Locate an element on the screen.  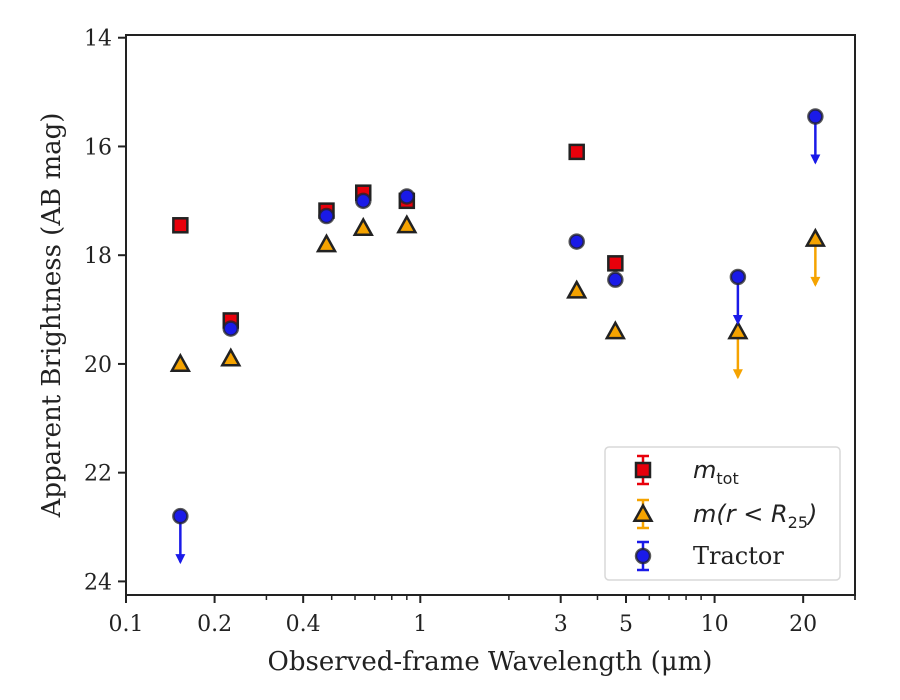
x-tick-label: 0.1 is located at coordinates (126, 624).